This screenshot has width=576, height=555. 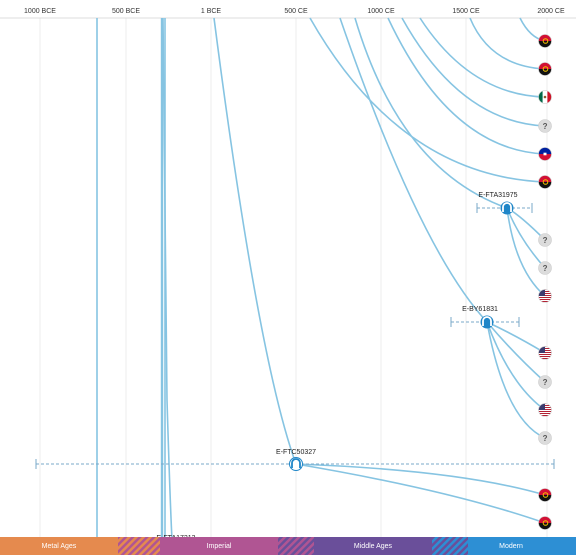 I want to click on haiti-flag-icon, so click(x=545, y=154).